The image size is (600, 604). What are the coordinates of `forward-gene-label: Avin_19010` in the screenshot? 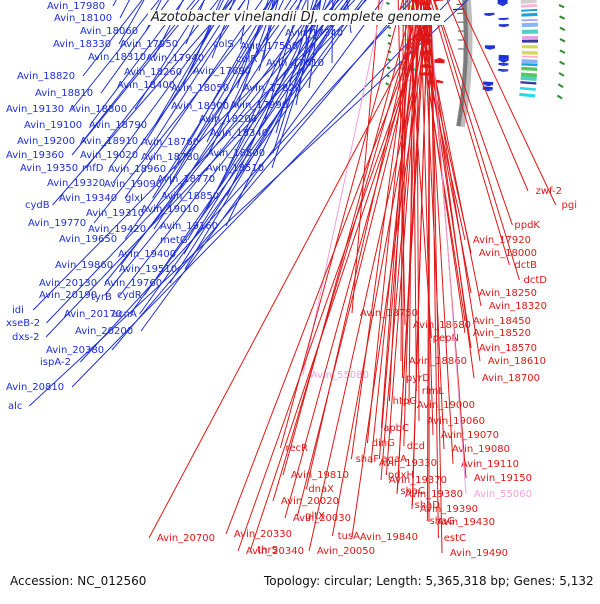 It's located at (170, 209).